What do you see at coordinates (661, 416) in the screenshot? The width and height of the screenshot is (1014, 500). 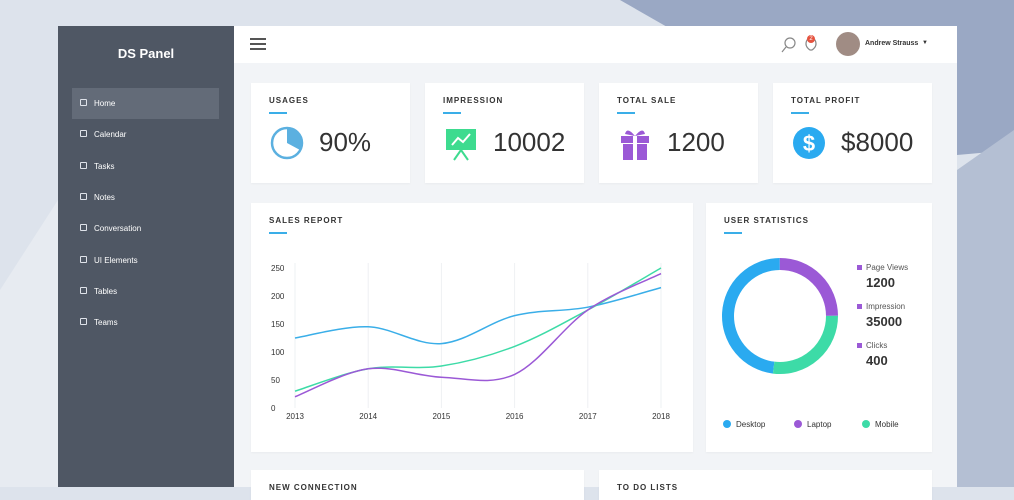 I see `x-tick-label: 2018` at bounding box center [661, 416].